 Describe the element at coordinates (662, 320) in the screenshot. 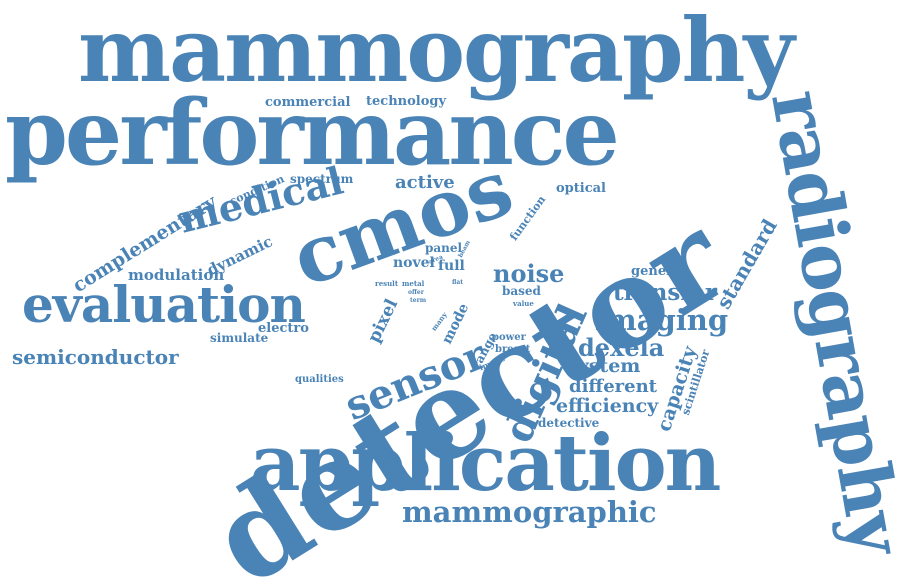

I see `word-imaging: imaging` at that location.